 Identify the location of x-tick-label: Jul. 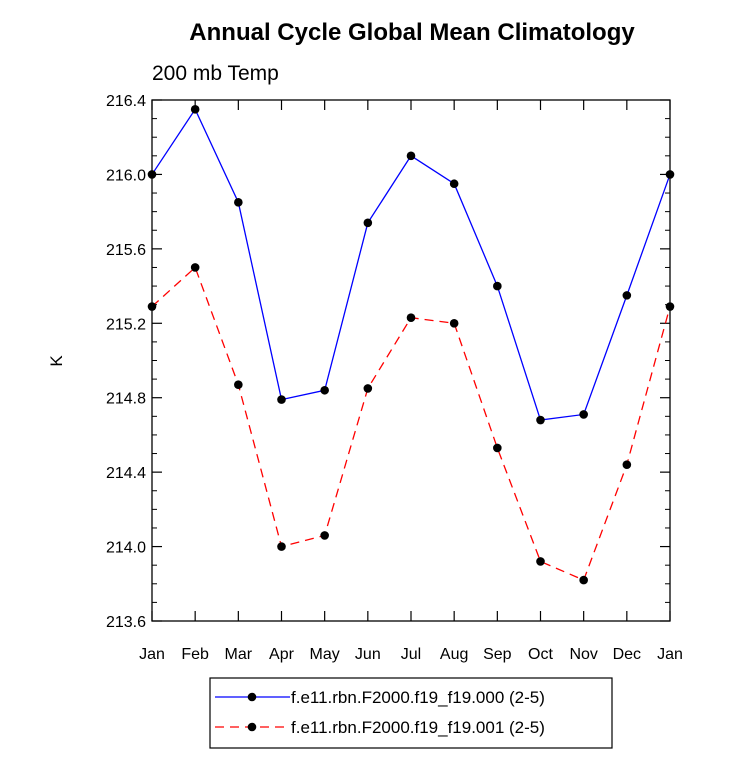
(411, 654).